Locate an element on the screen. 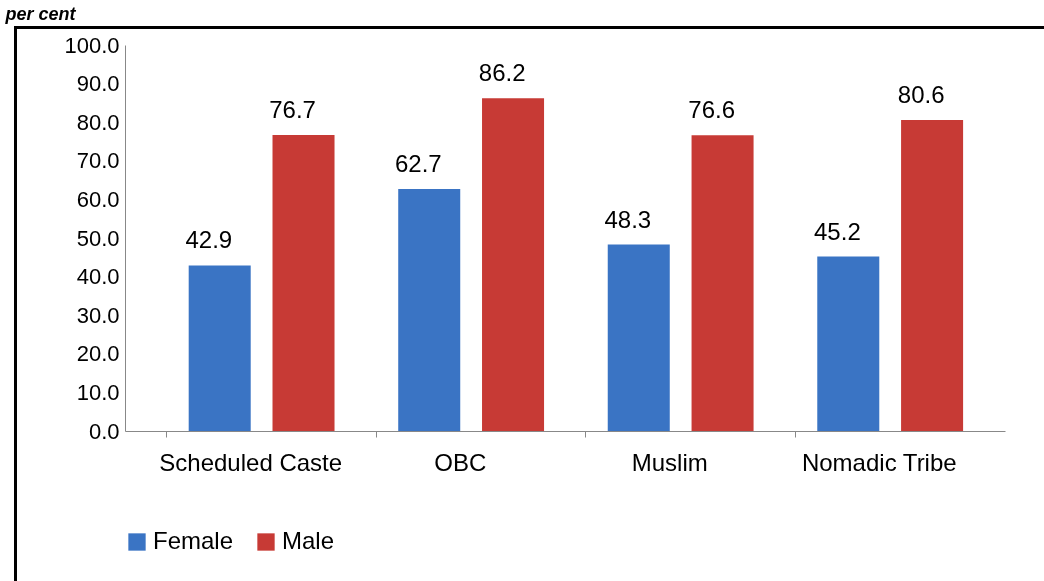  y-tick-label: 30.0 is located at coordinates (98, 315).